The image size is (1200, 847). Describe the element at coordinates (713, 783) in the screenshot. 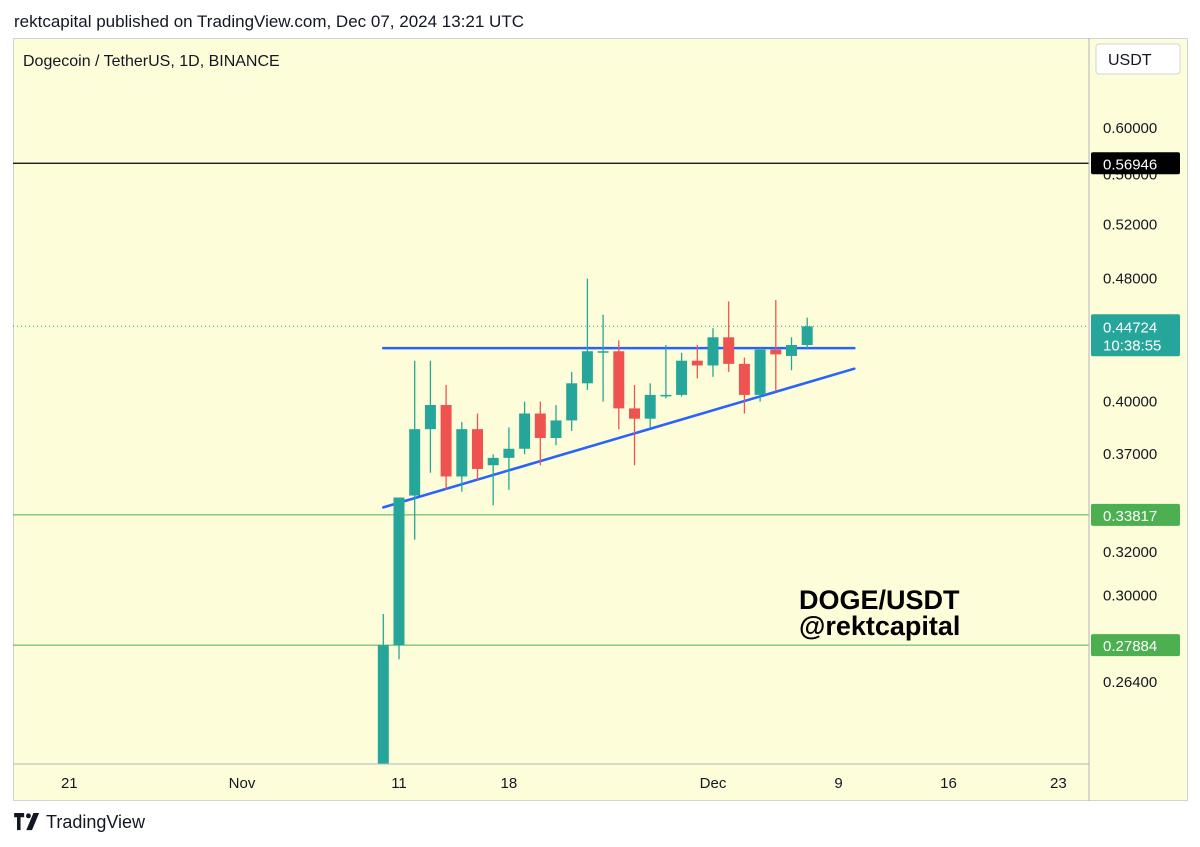

I see `time-tick-4: Dec` at that location.